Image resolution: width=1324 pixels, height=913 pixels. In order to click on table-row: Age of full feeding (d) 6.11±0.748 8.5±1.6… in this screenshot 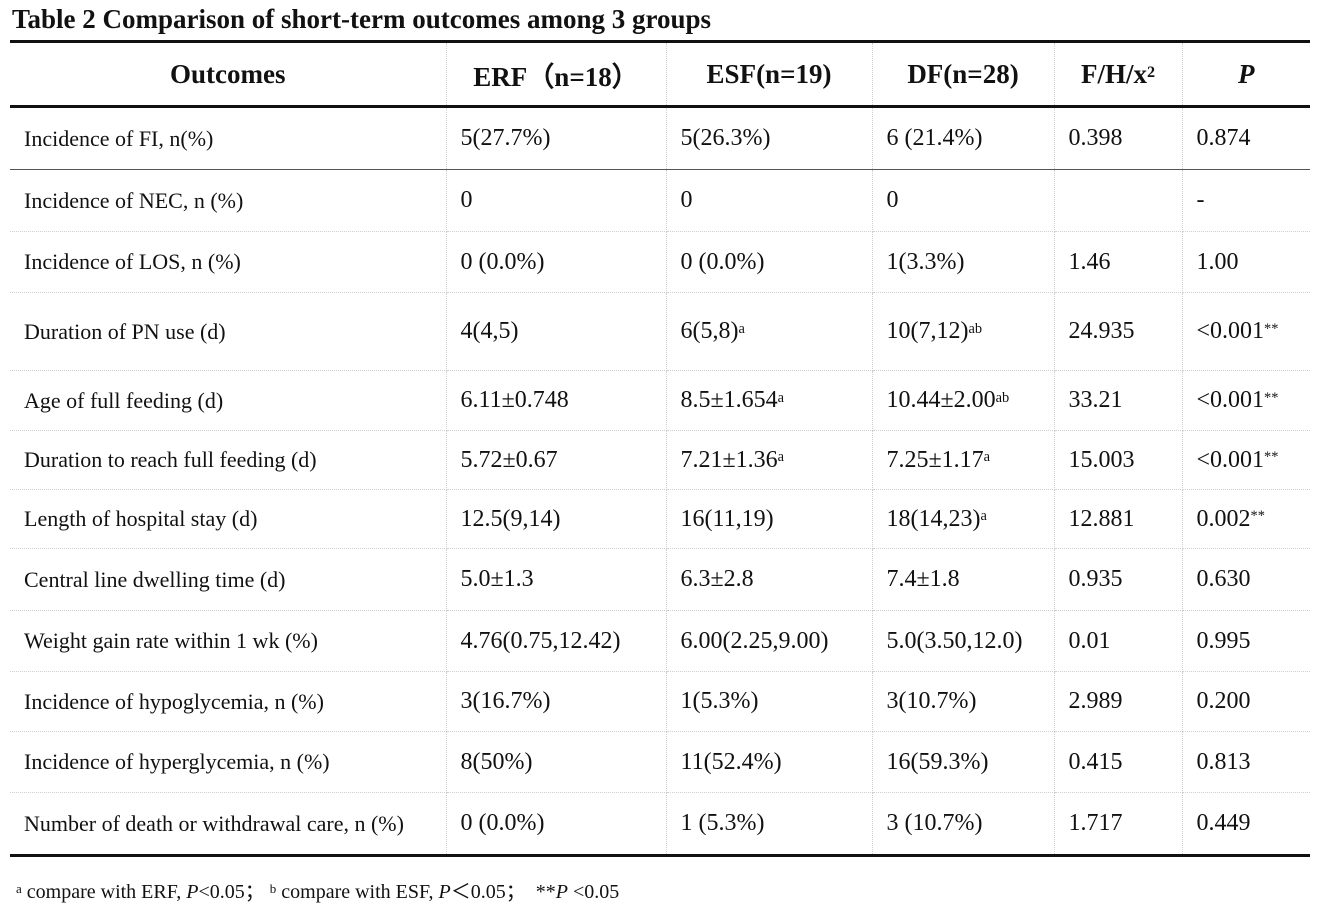, I will do `click(660, 400)`.